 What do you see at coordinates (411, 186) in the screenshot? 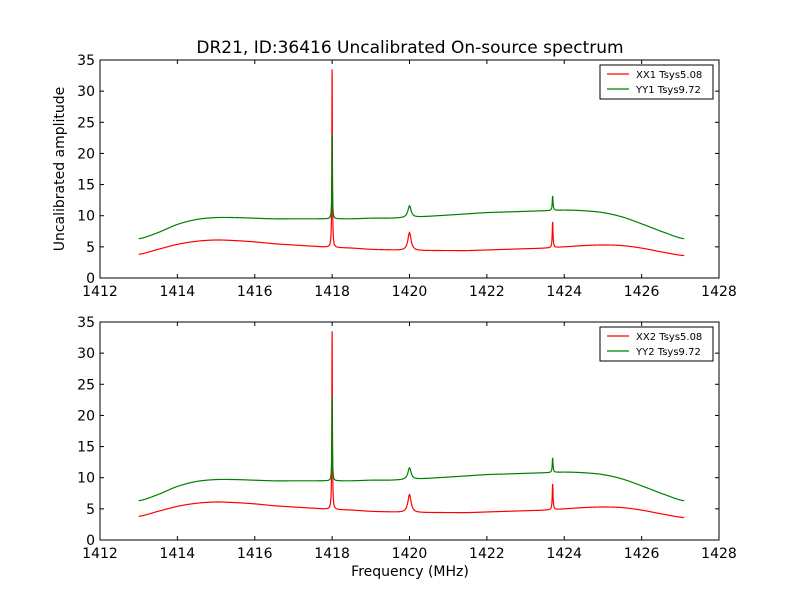
I see `series-line-yy1` at bounding box center [411, 186].